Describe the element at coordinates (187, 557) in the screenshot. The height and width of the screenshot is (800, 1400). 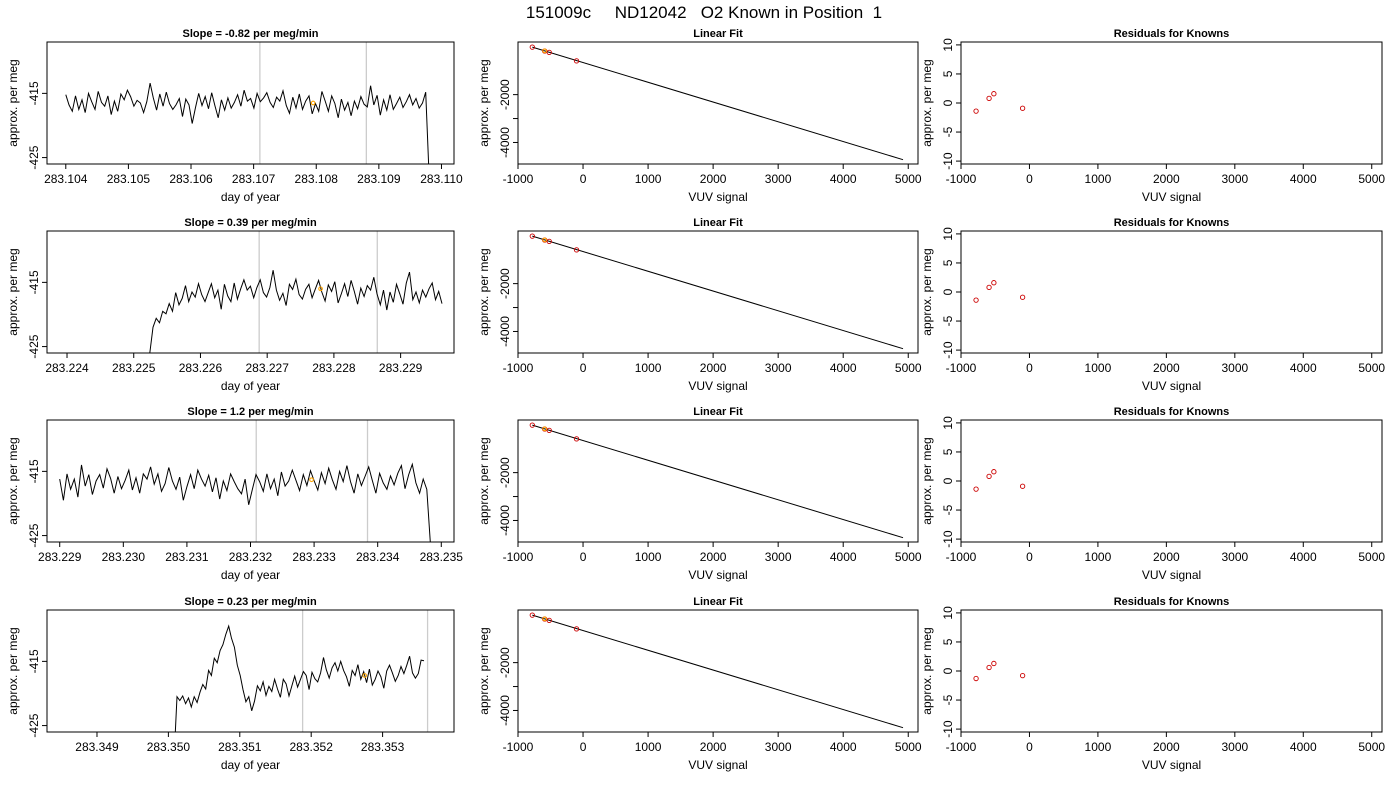
I see `x-tick-label: 283.231` at that location.